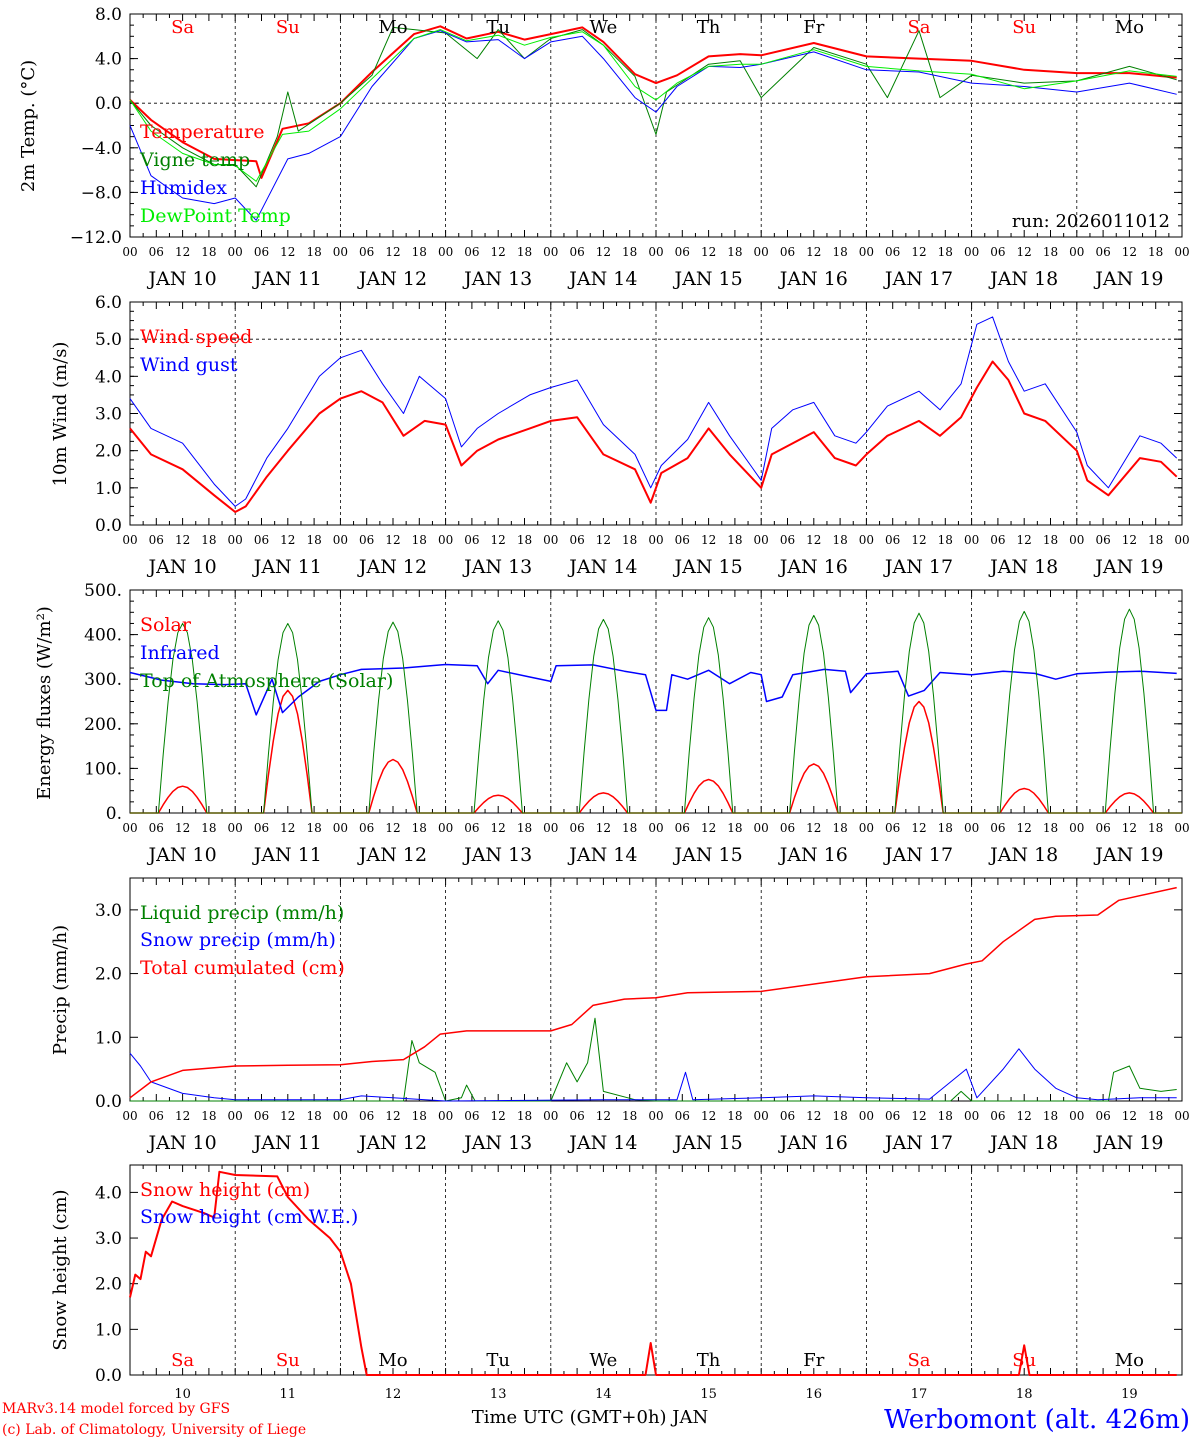 The image size is (1194, 1440). Describe the element at coordinates (1128, 567) in the screenshot. I see `date-label: JAN 19` at that location.